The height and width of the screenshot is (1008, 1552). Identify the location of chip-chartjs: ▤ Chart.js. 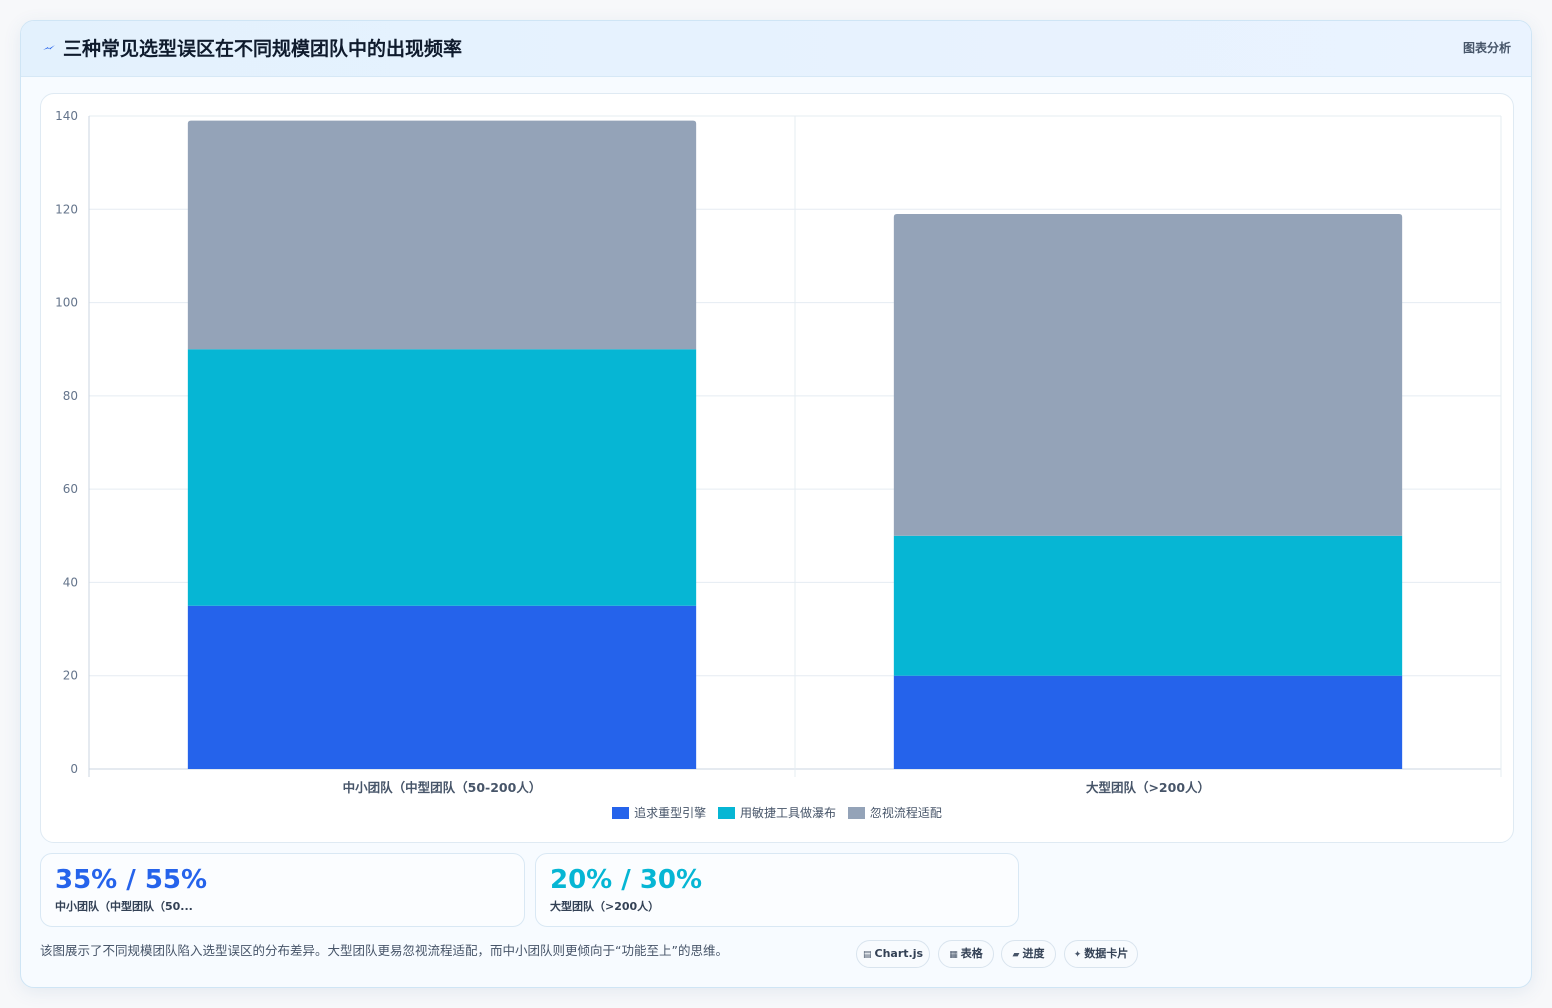
(893, 954).